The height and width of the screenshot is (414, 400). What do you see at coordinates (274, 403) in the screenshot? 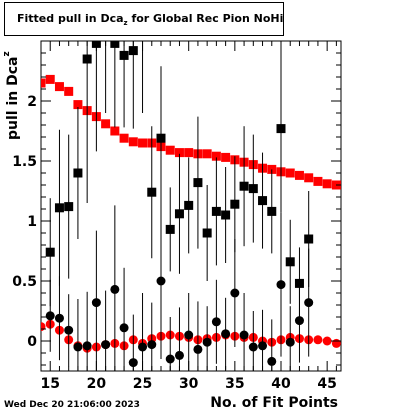
I see `x-axis-label: No. of Fit Points` at bounding box center [274, 403].